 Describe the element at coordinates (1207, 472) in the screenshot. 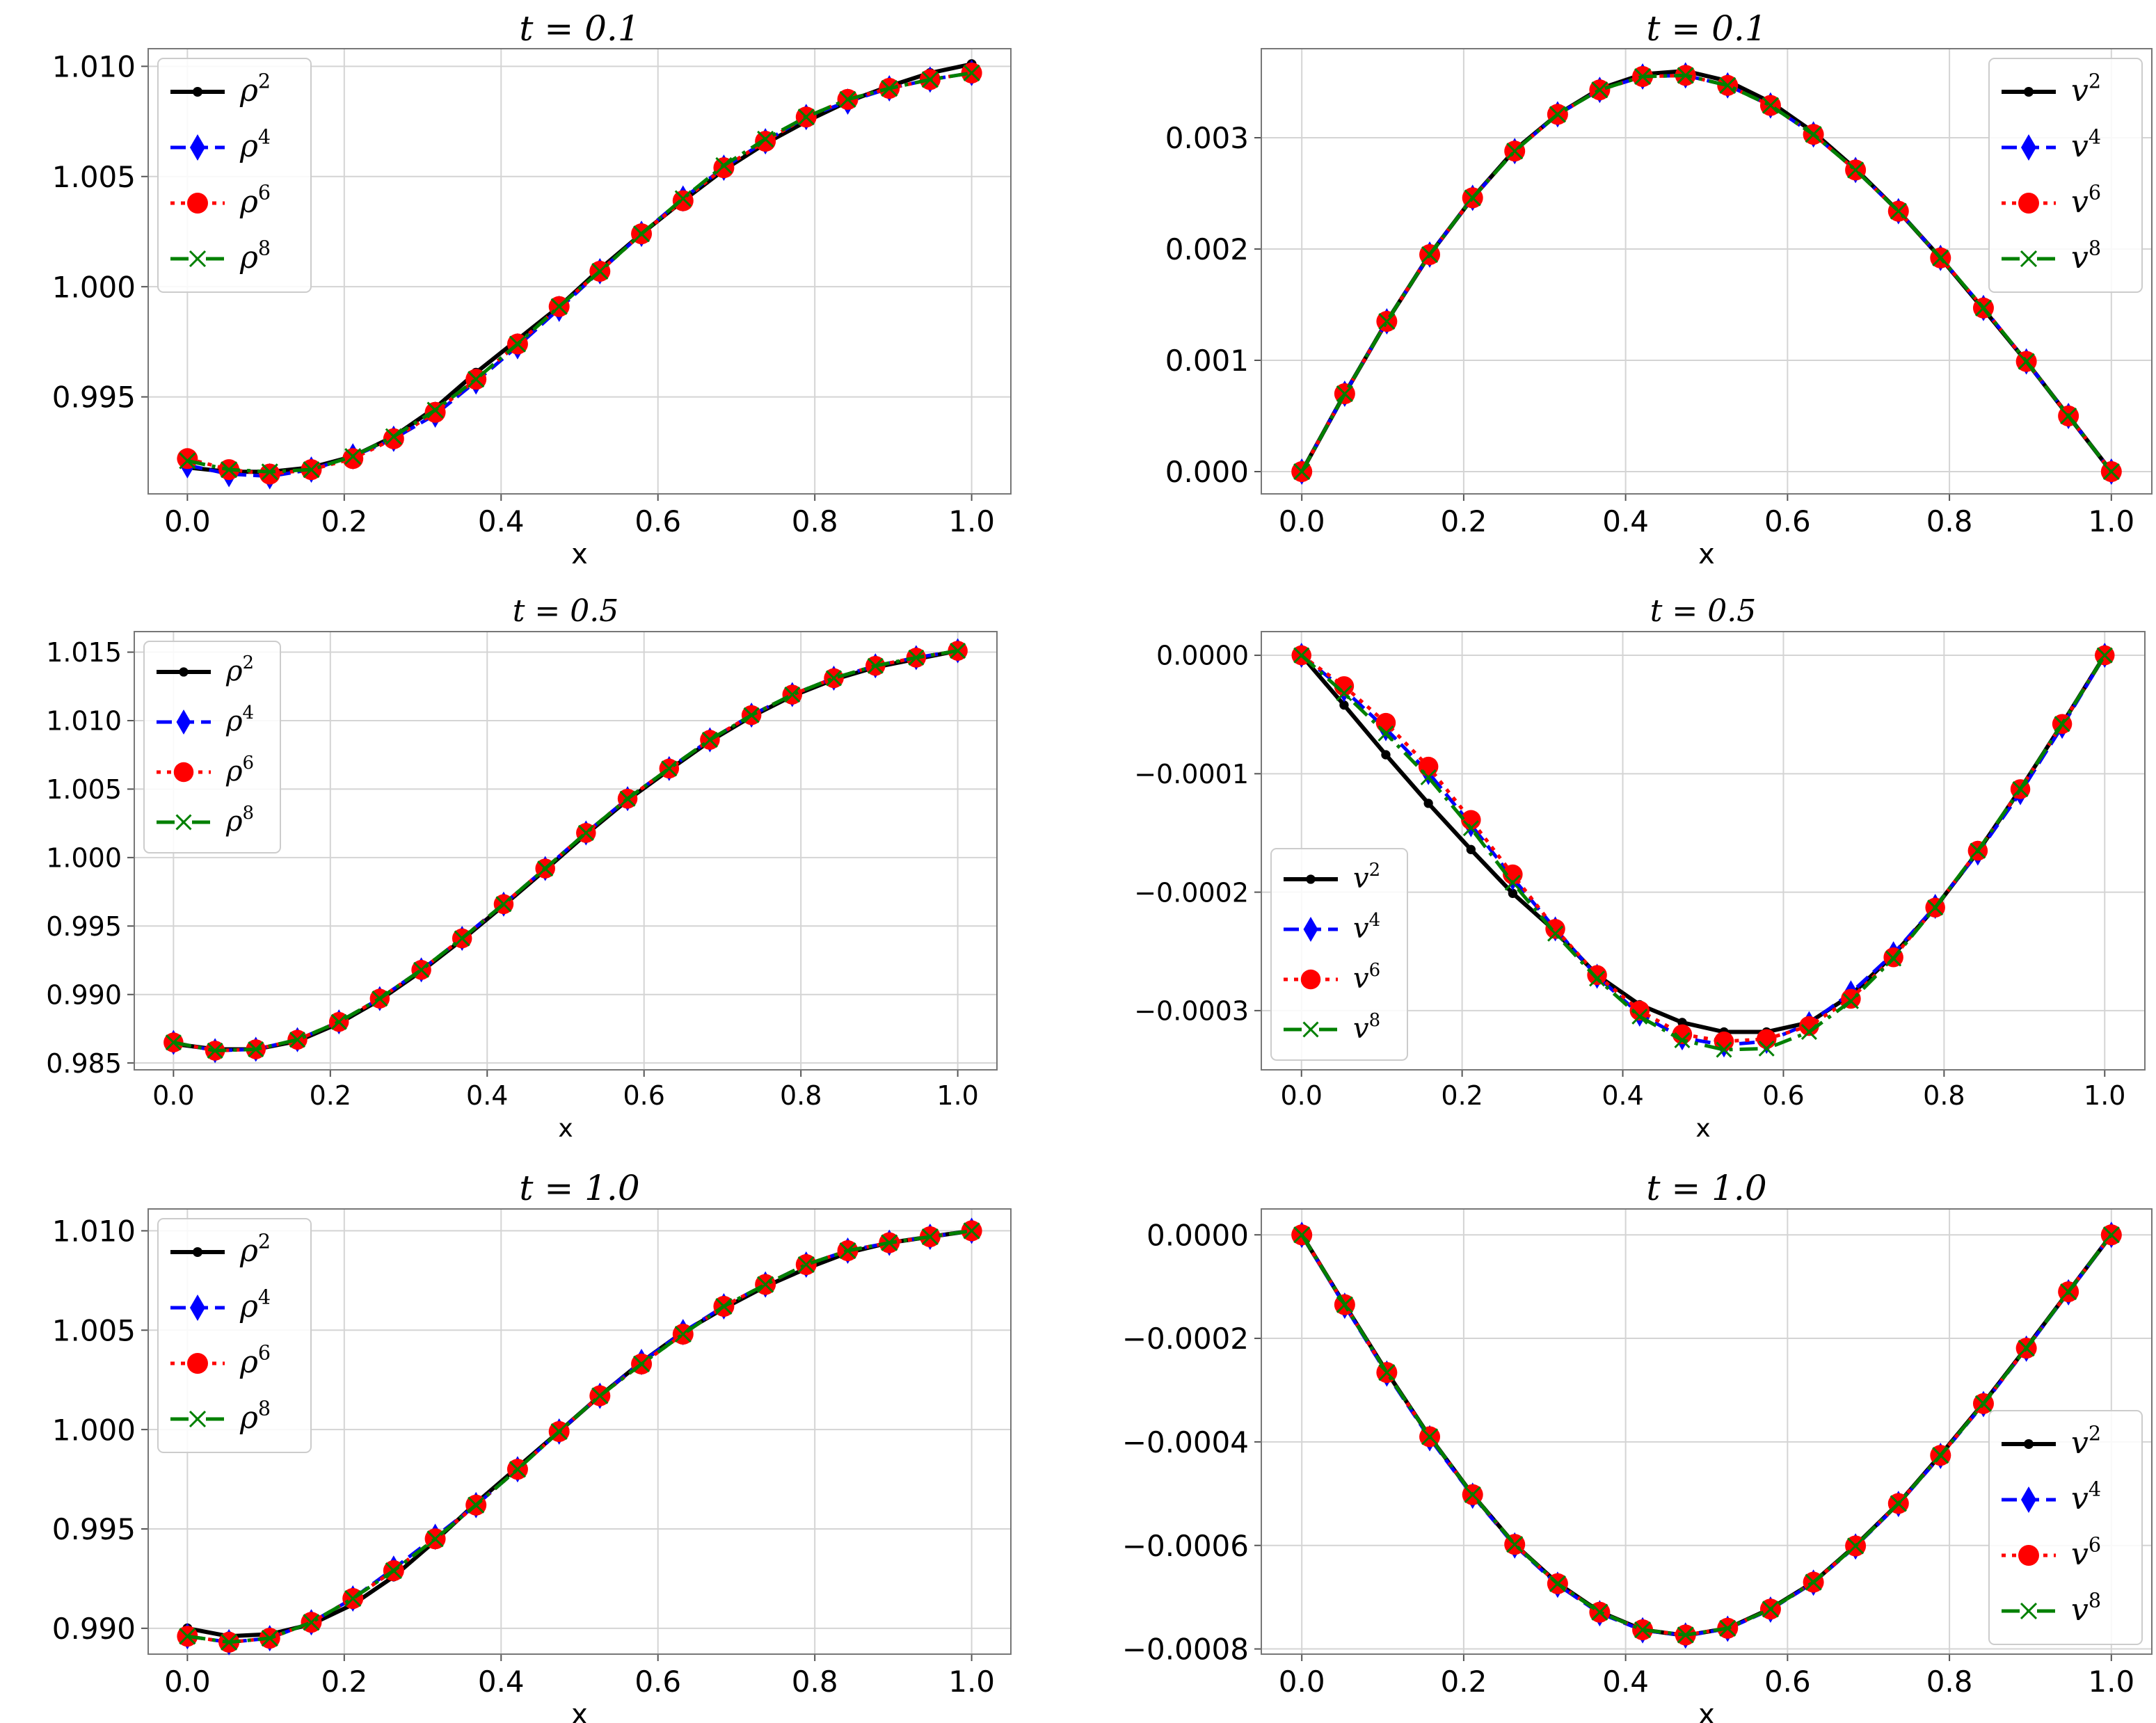

I see `y-tick-label: 0.000` at that location.